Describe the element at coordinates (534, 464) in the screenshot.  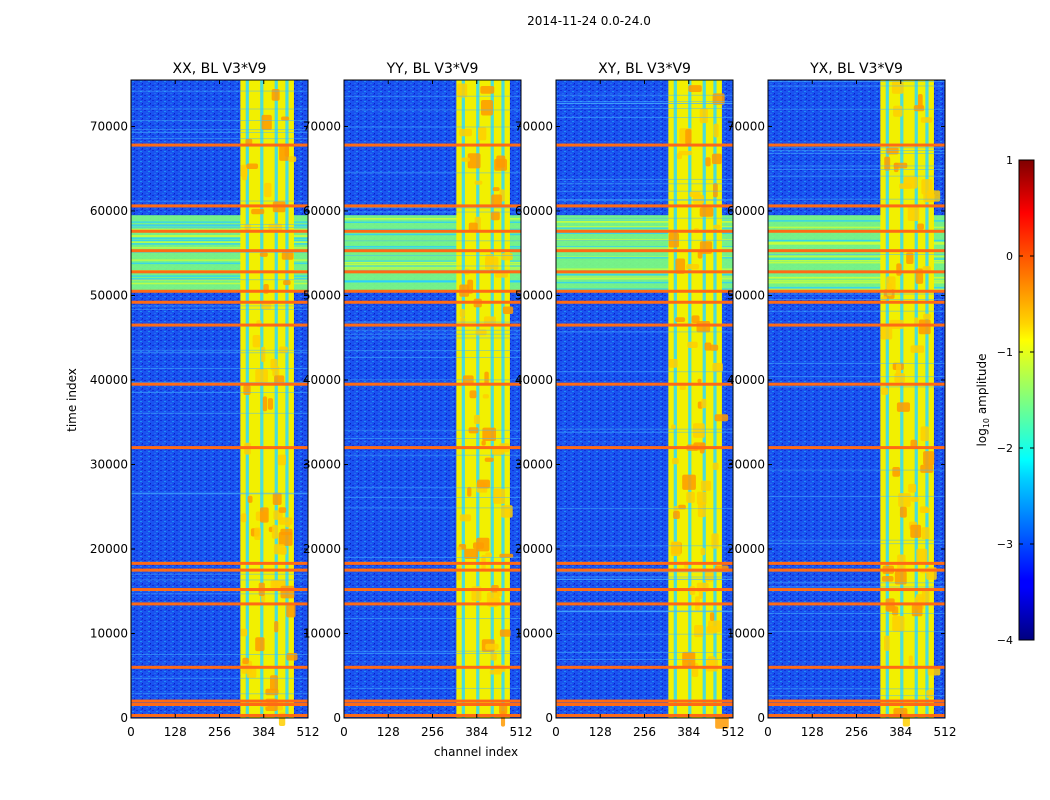
I see `y-tick-label: 30000` at that location.